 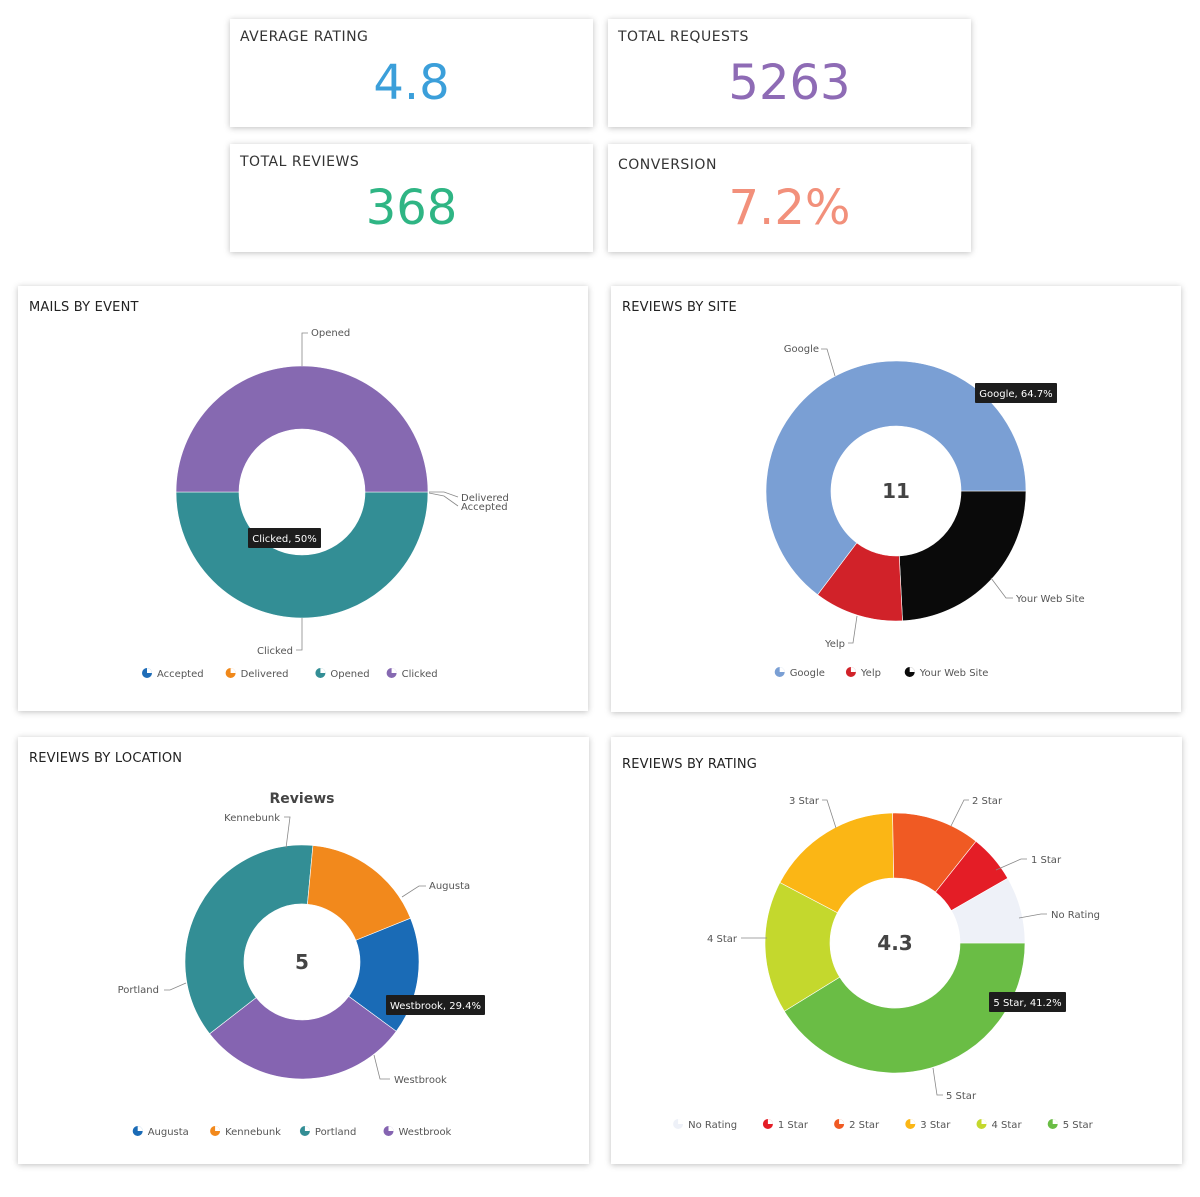 What do you see at coordinates (690, 764) in the screenshot?
I see `panel-title: REVIEWS BY RATING` at bounding box center [690, 764].